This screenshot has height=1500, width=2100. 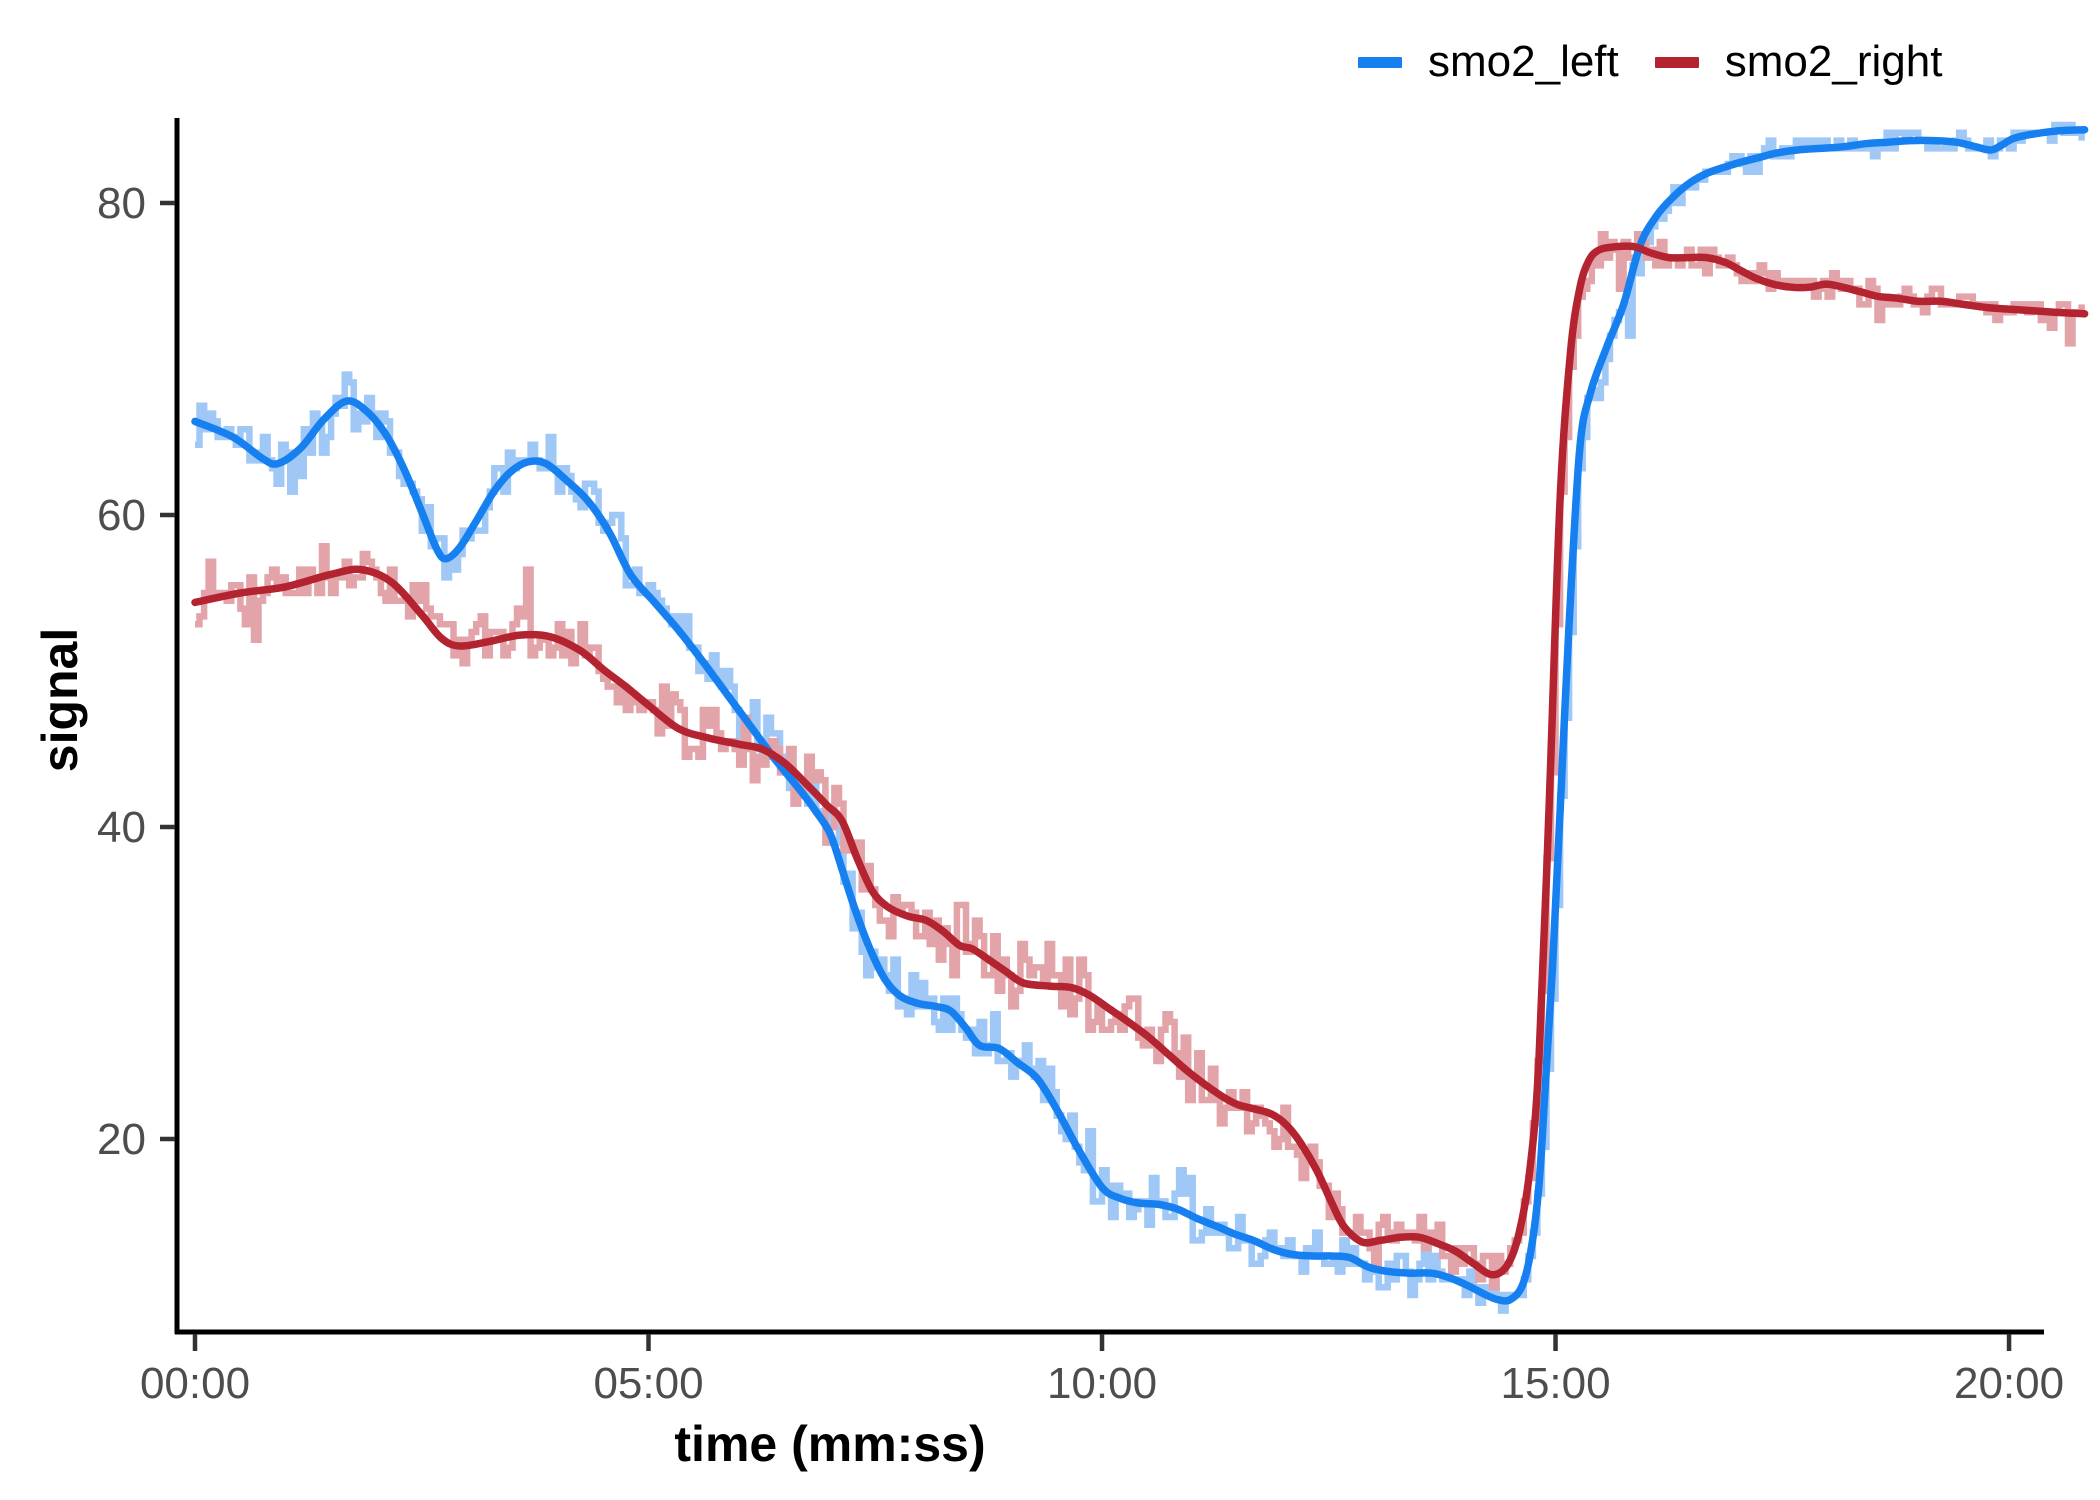 I want to click on y-tick-label: 40, so click(x=121, y=827).